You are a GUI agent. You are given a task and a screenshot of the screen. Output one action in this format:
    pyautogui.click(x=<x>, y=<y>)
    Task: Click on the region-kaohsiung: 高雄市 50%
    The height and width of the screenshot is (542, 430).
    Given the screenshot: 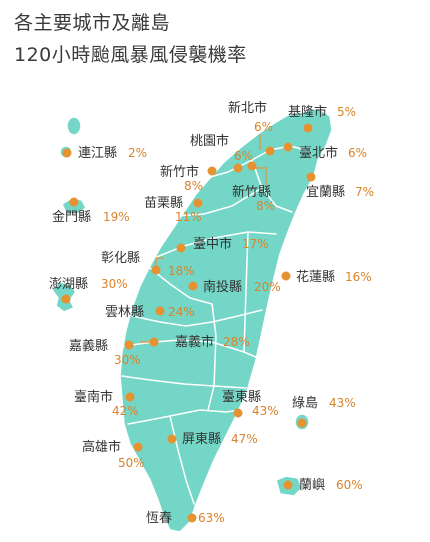 What is the action you would take?
    pyautogui.click(x=113, y=454)
    